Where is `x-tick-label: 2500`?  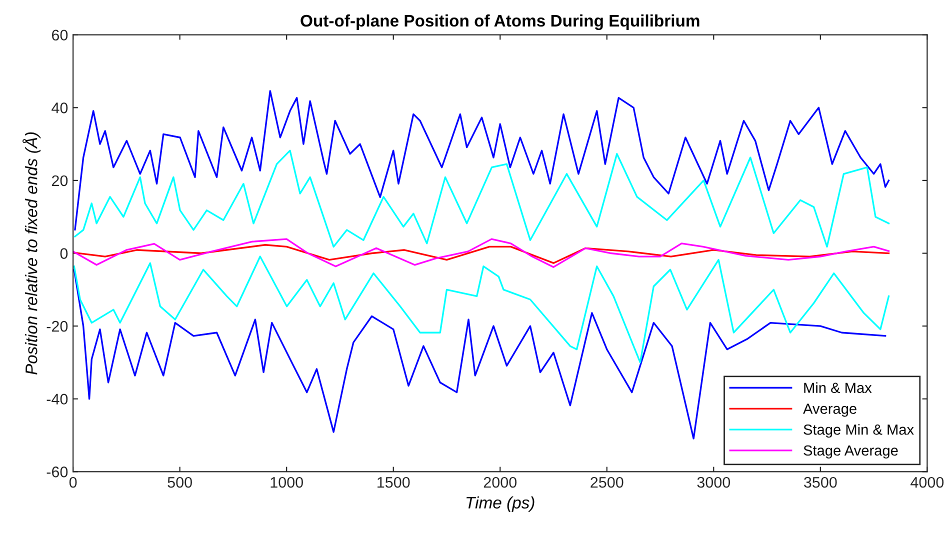
x-tick-label: 2500 is located at coordinates (607, 482).